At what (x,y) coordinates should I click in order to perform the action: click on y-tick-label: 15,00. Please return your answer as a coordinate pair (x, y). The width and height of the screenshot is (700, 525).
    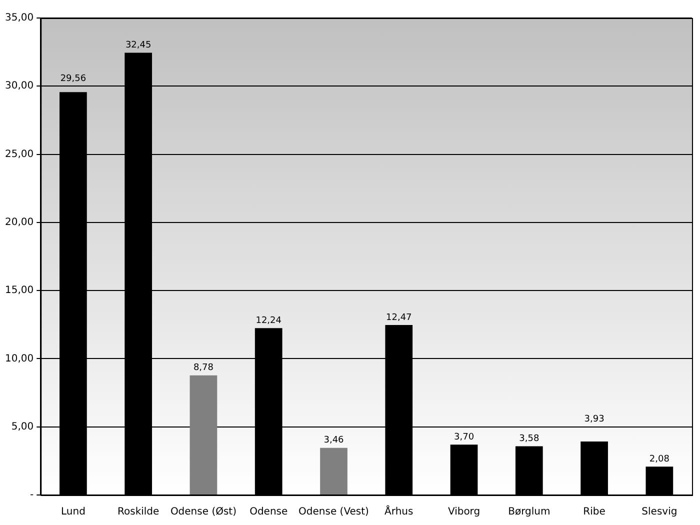
    Looking at the image, I should click on (19, 290).